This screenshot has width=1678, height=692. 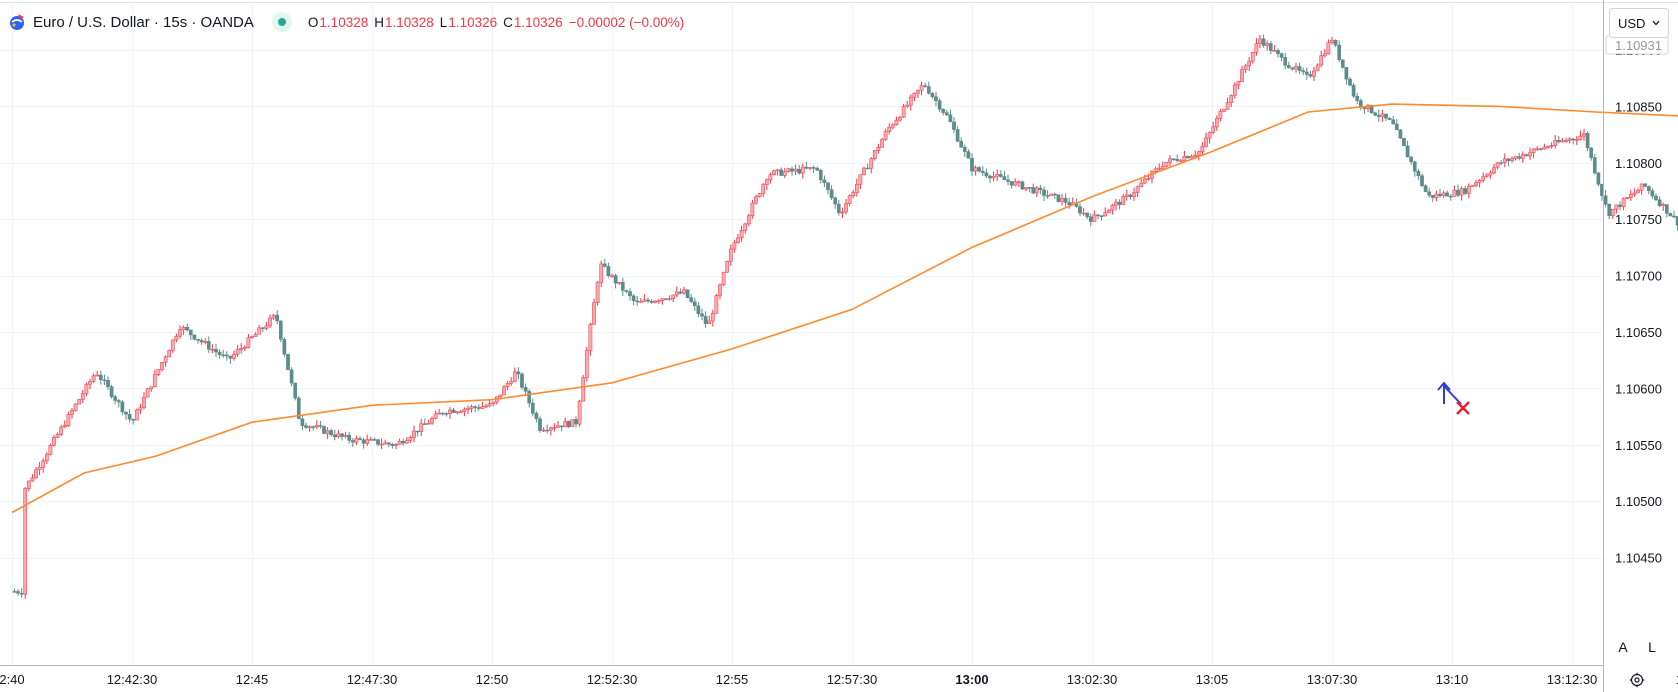 I want to click on time-tick-label: 12:57:30, so click(x=852, y=679).